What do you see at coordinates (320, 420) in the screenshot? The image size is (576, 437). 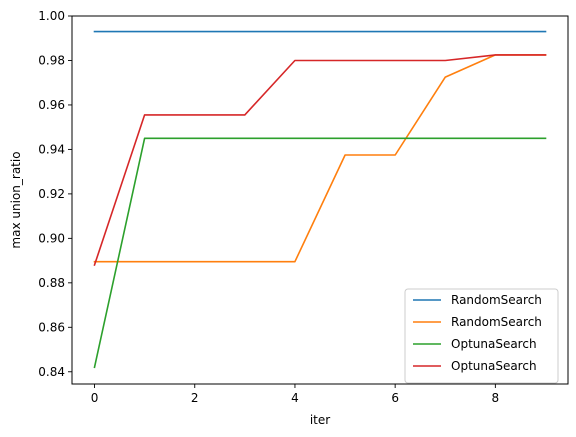 I see `x-axis-label: iter` at bounding box center [320, 420].